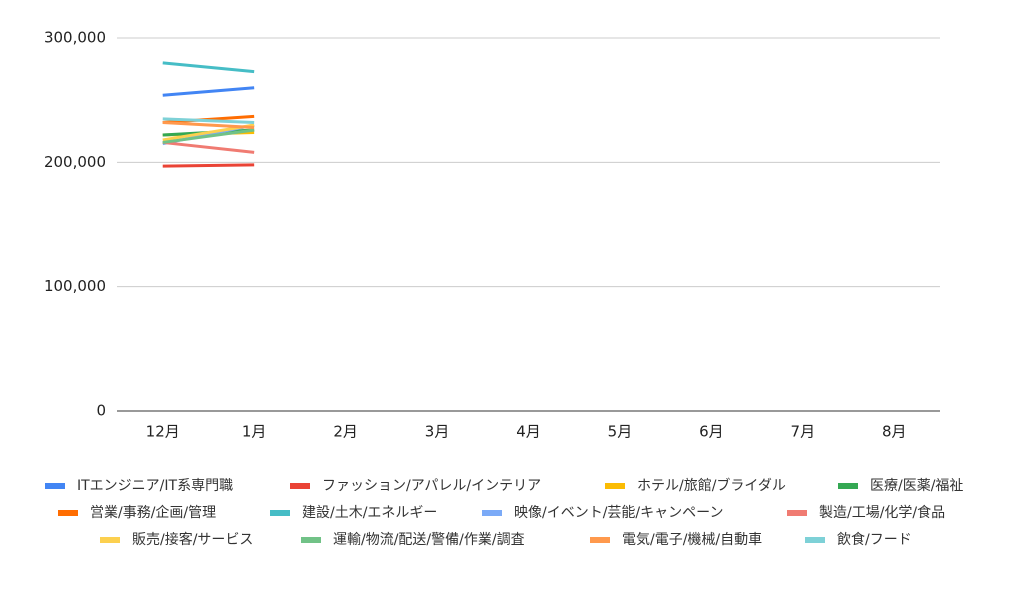 This screenshot has height=594, width=1024. I want to click on y-tick-label: 300,000, so click(75, 38).